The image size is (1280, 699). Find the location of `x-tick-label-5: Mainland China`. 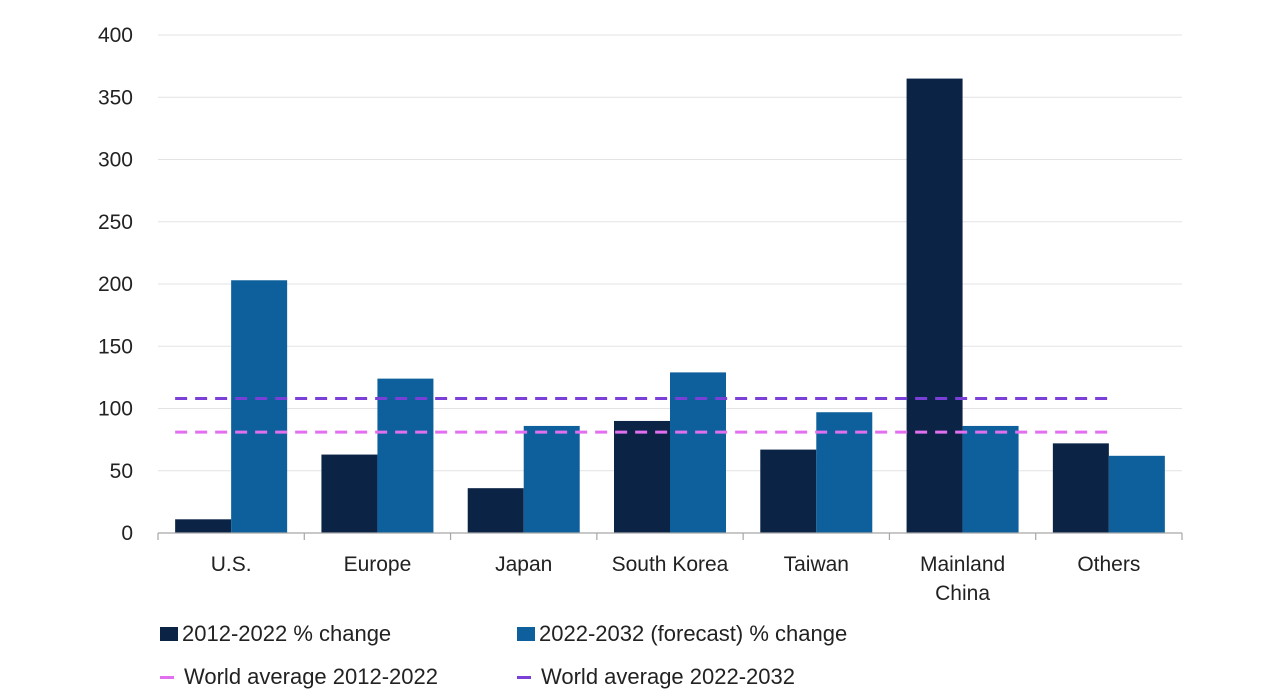

x-tick-label-5: Mainland China is located at coordinates (962, 579).